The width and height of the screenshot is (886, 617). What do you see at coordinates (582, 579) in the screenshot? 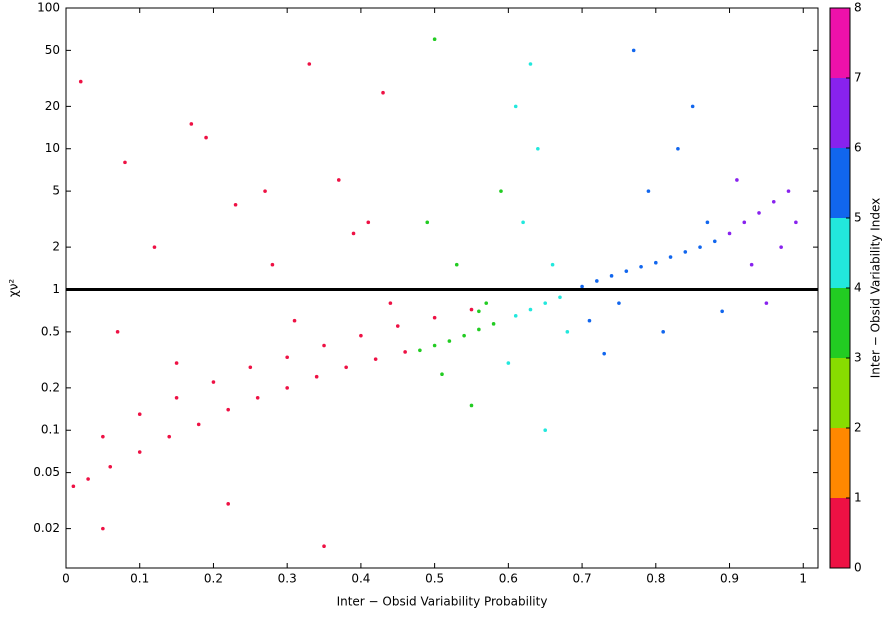
I see `x-tick-label: 0.7` at bounding box center [582, 579].